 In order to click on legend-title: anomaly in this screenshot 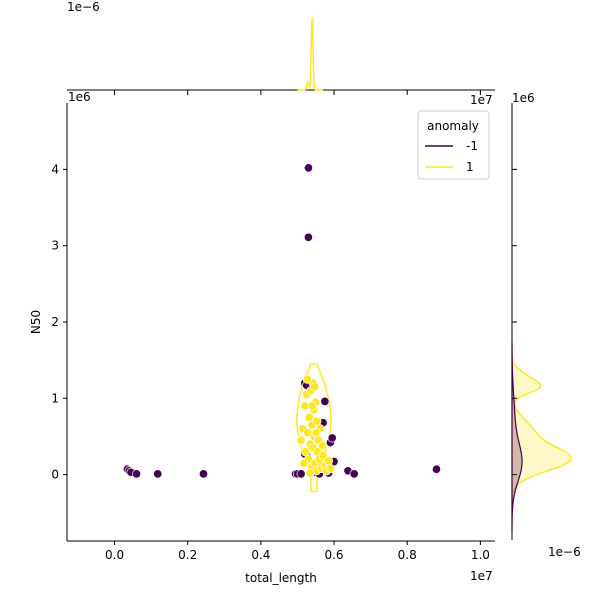, I will do `click(453, 126)`.